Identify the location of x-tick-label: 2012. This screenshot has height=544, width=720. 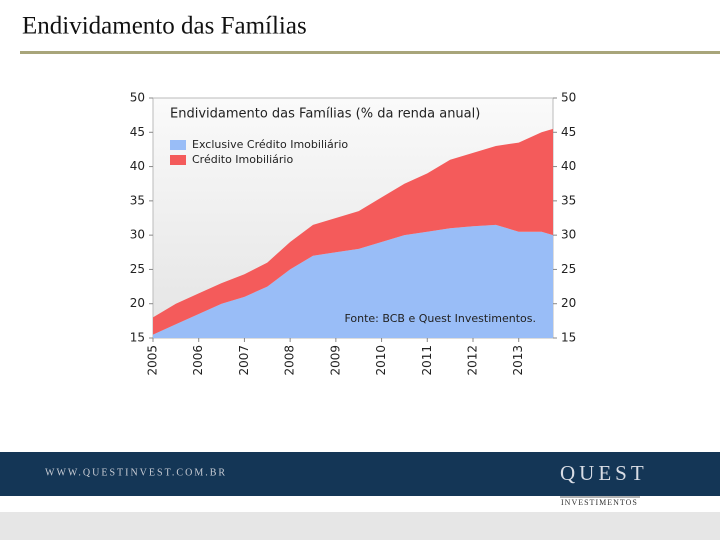
(473, 360).